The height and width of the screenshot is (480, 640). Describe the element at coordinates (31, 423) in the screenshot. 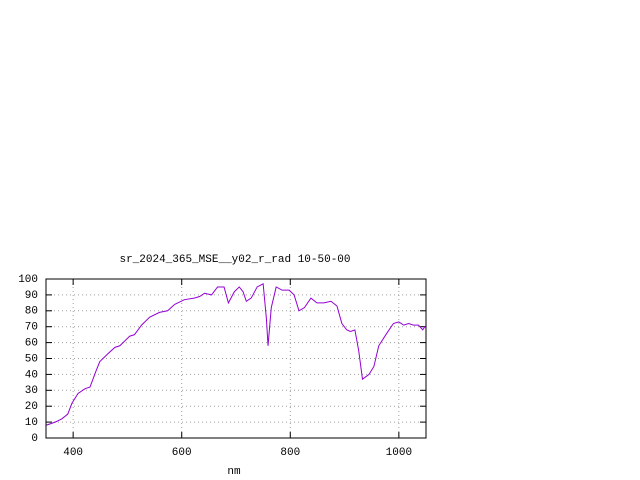

I see `y-tick-label: 10` at that location.